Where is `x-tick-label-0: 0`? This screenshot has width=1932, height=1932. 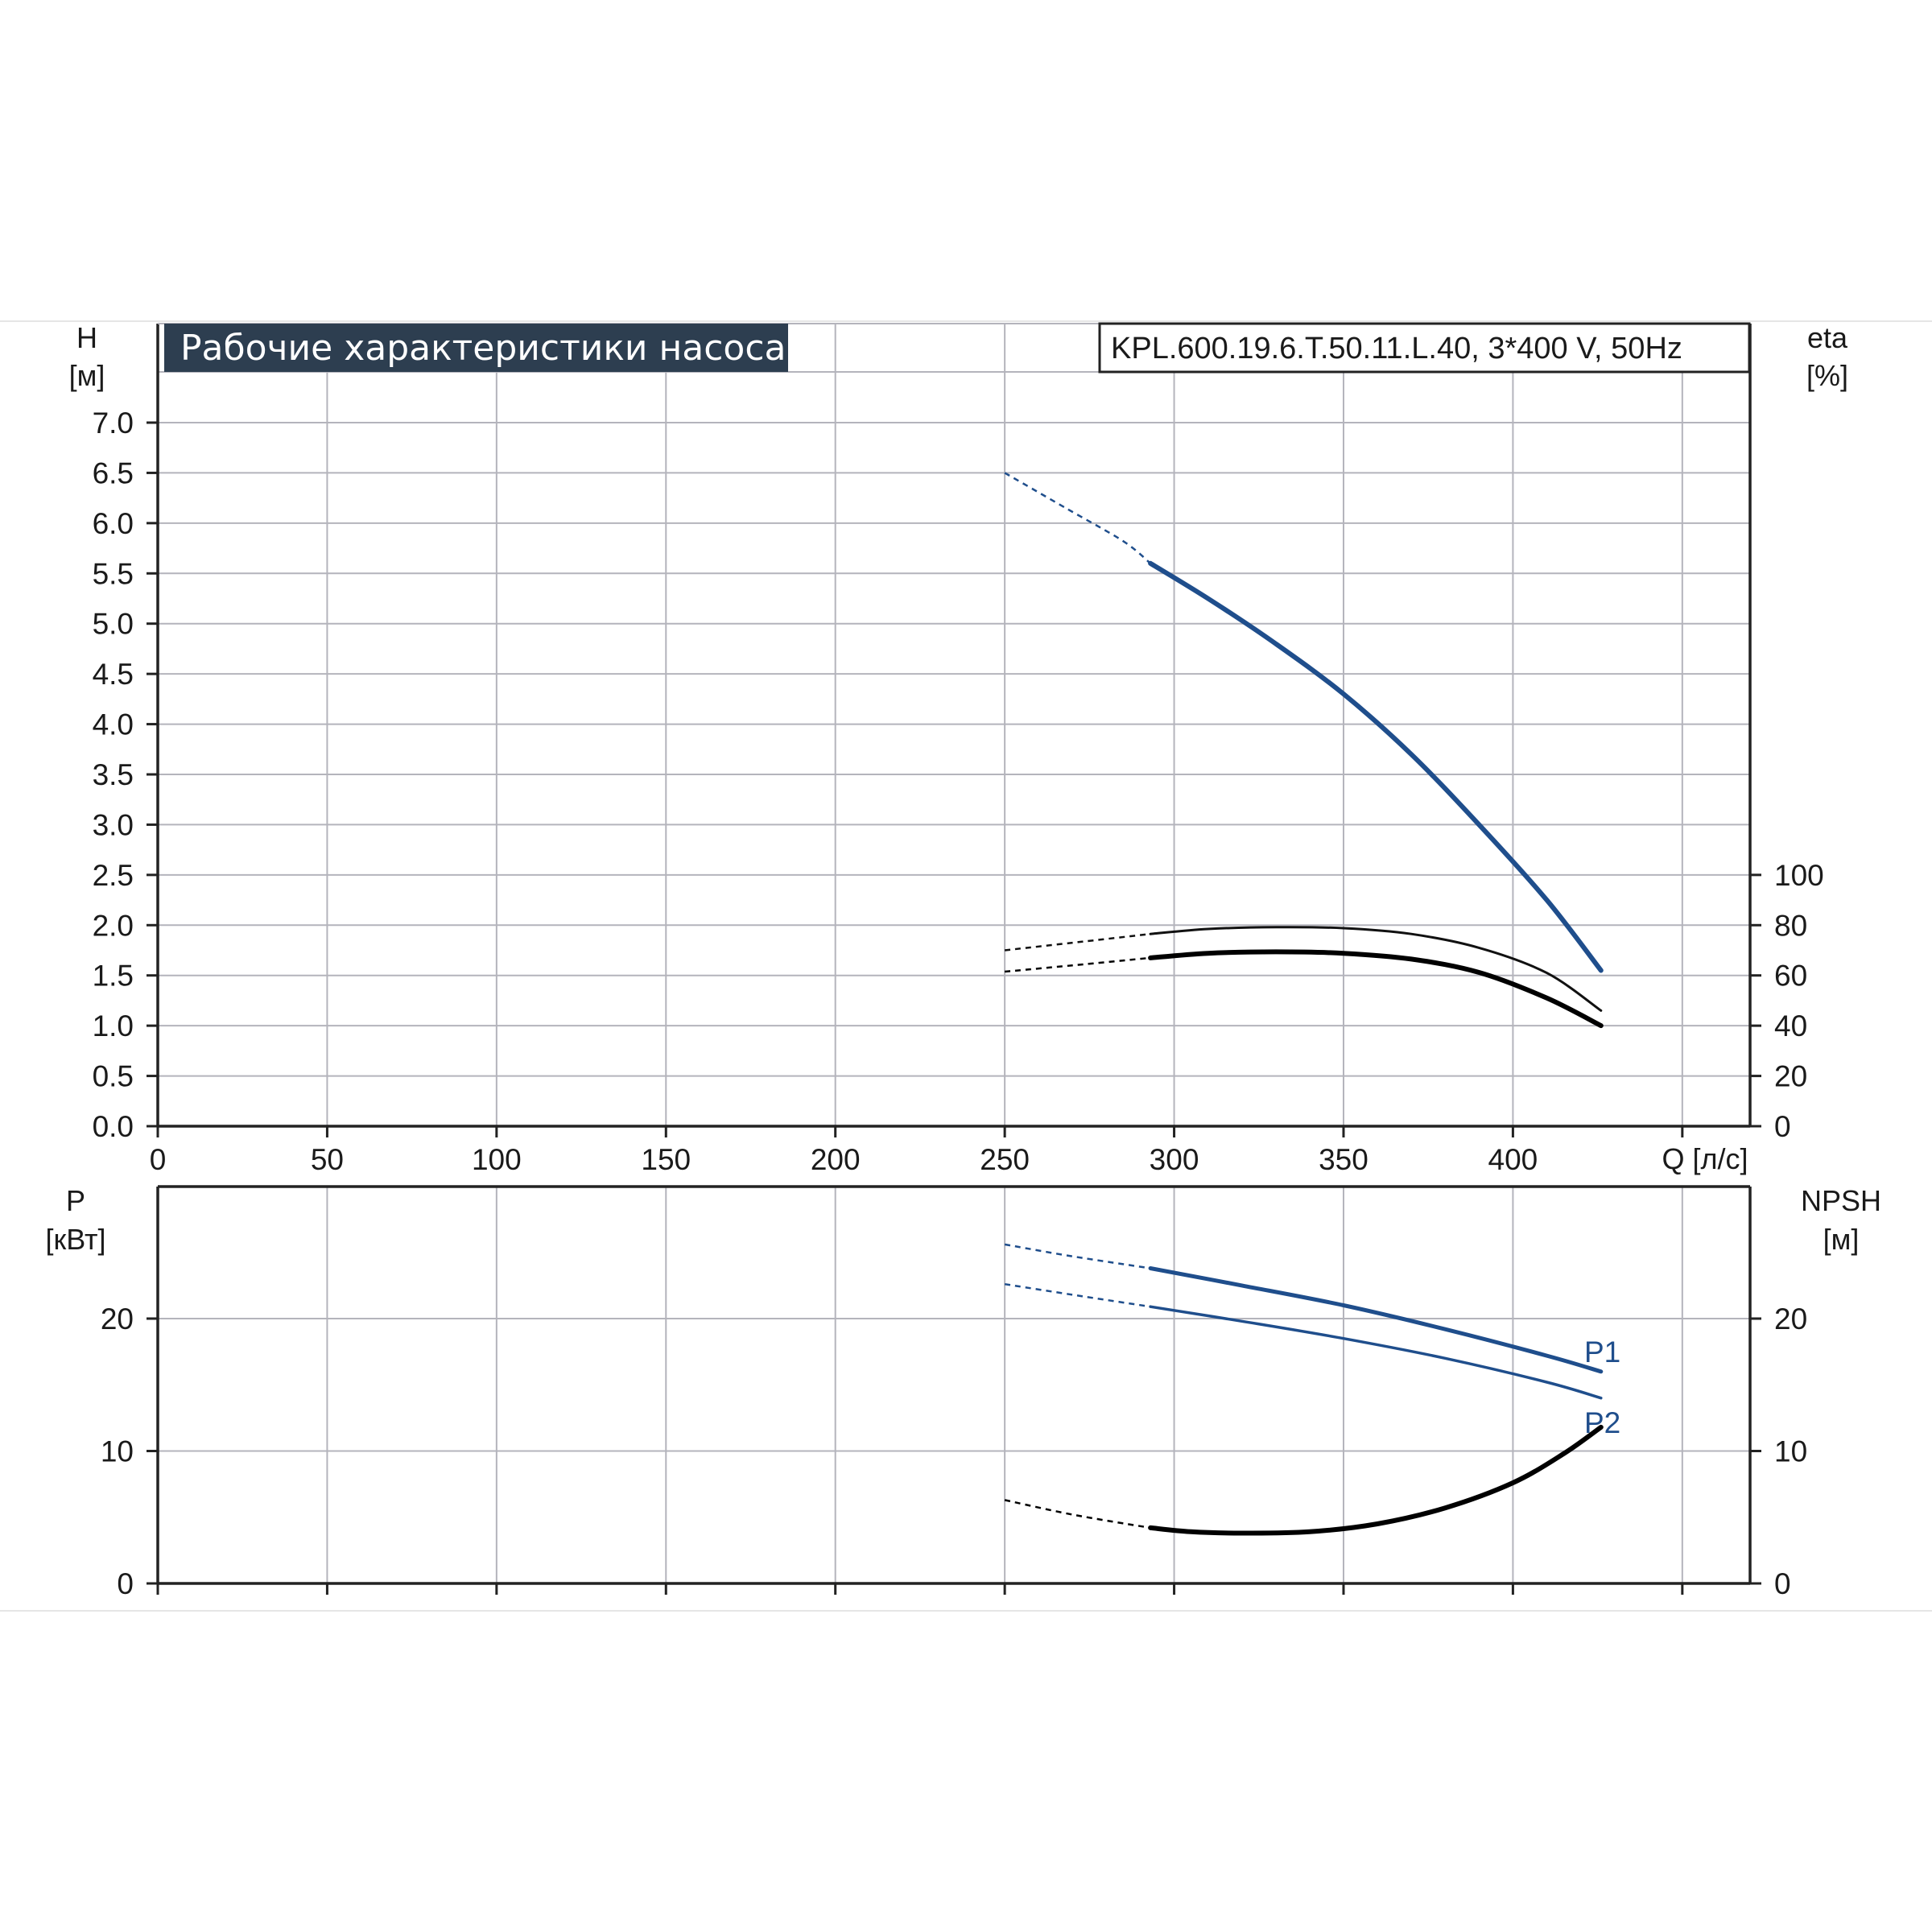 x-tick-label-0: 0 is located at coordinates (158, 1159).